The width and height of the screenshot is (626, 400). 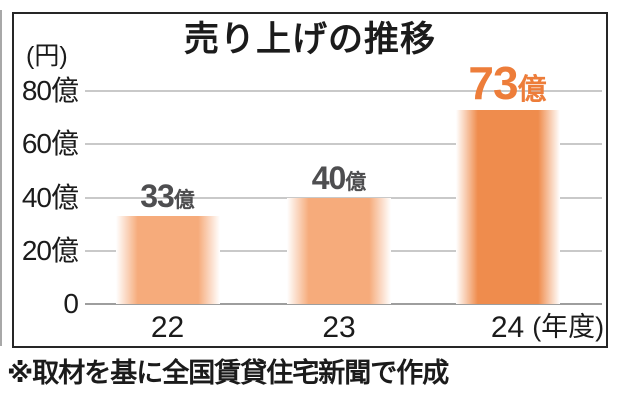 What do you see at coordinates (71, 303) in the screenshot?
I see `y-tick-label-0: 0` at bounding box center [71, 303].